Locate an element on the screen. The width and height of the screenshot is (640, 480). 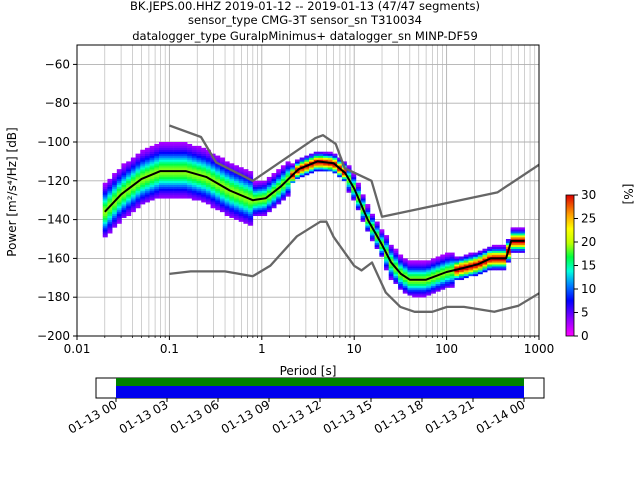
y-axis-ticks: −200−180−160−140−120−100−80−60 is located at coordinates (57, 200).